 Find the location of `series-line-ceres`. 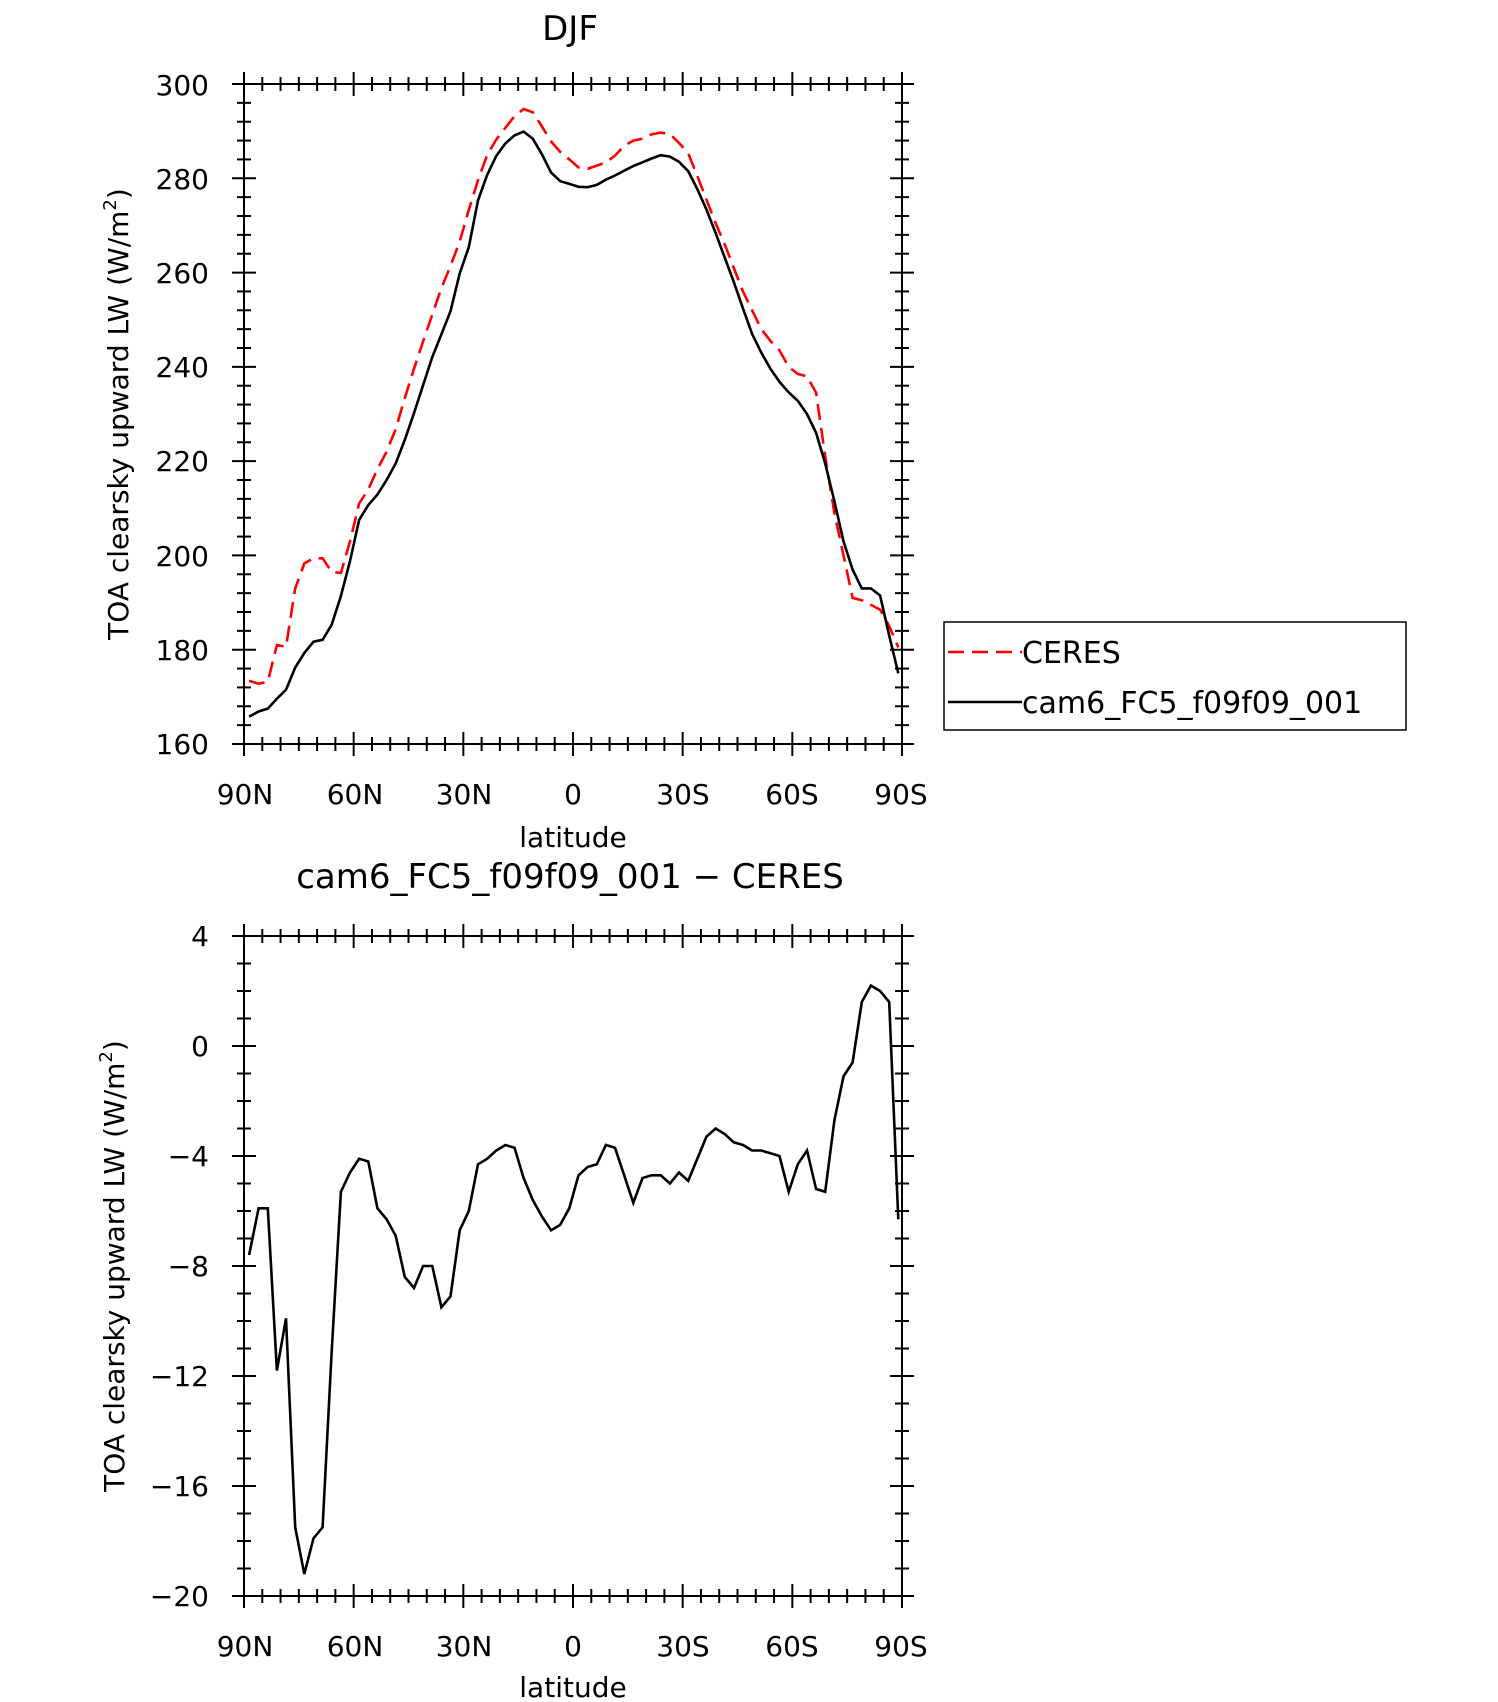

series-line-ceres is located at coordinates (574, 396).